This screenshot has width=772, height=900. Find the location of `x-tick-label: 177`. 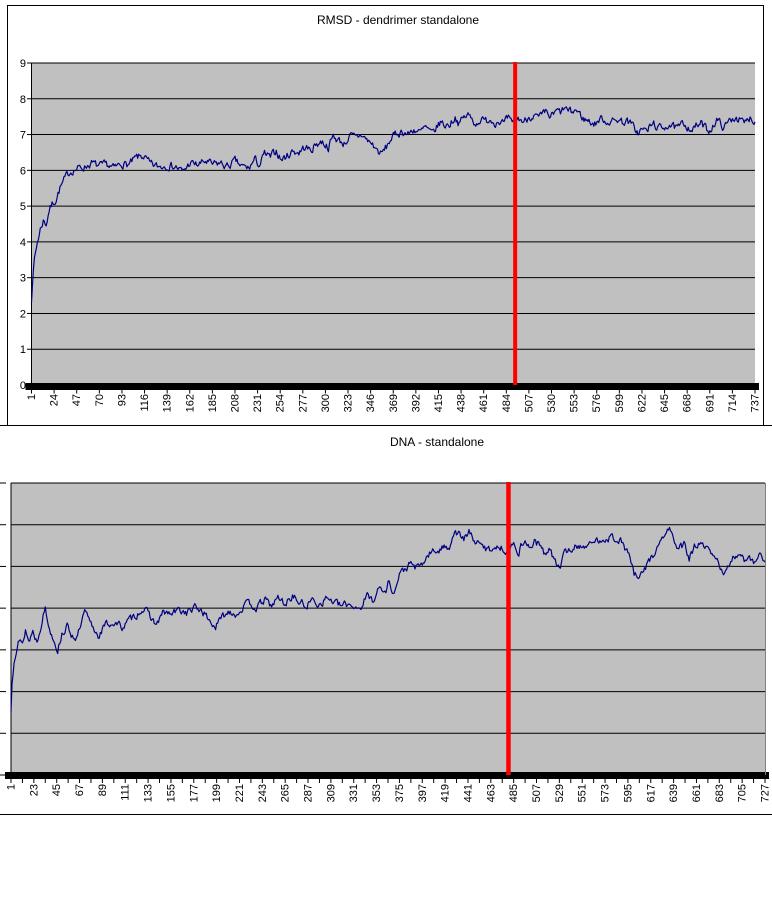

x-tick-label: 177 is located at coordinates (194, 793).